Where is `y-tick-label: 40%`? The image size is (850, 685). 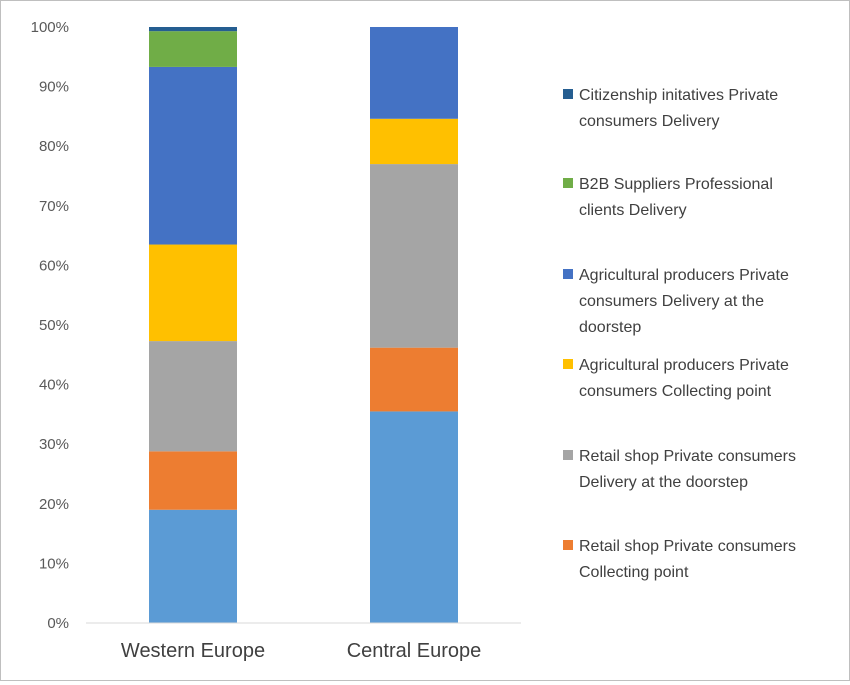 y-tick-label: 40% is located at coordinates (54, 385).